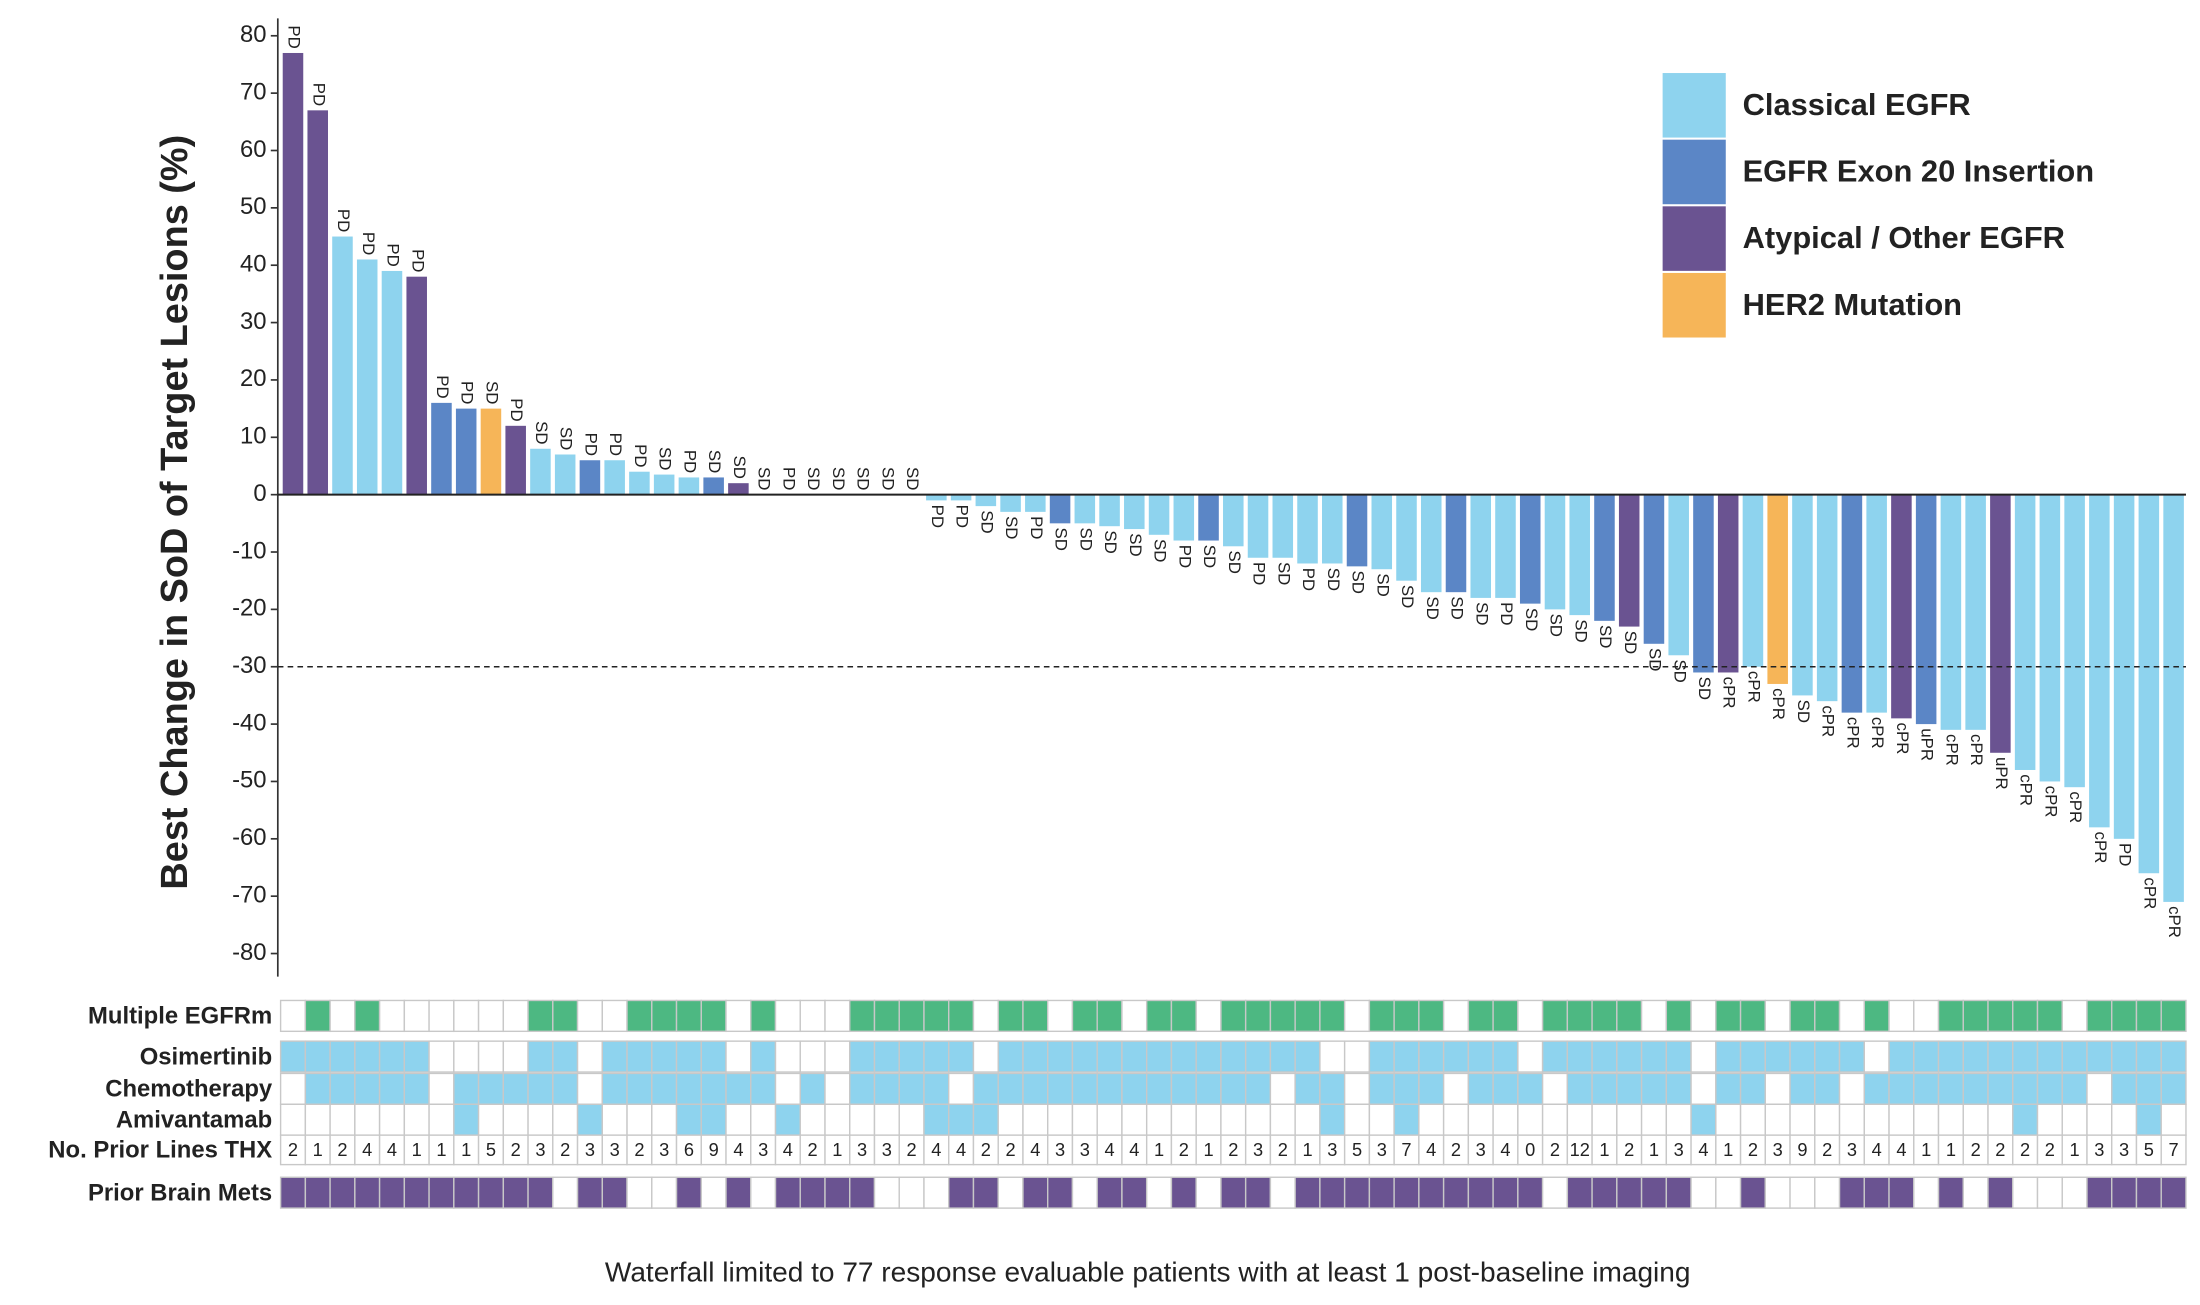 This screenshot has height=1305, width=2200. What do you see at coordinates (2026, 790) in the screenshot?
I see `response-label: cPR` at bounding box center [2026, 790].